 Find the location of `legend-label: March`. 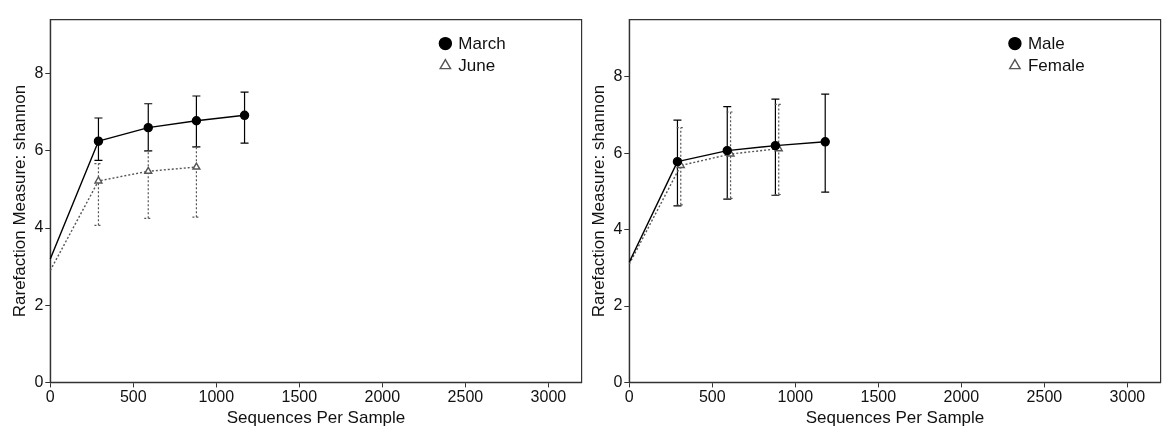

legend-label: March is located at coordinates (482, 44).